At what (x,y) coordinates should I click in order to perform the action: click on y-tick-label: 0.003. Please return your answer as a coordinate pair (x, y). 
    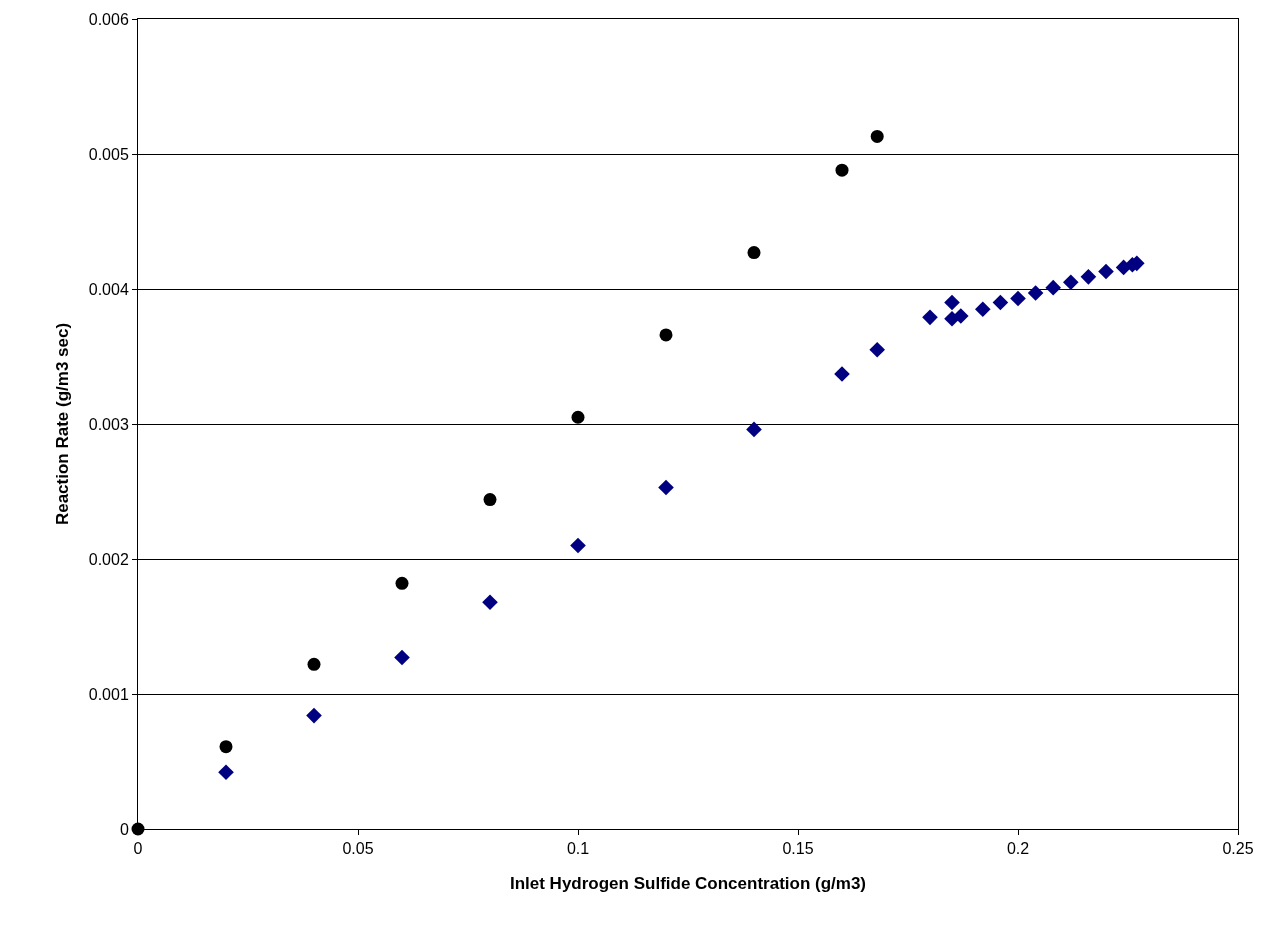
    Looking at the image, I should click on (108, 424).